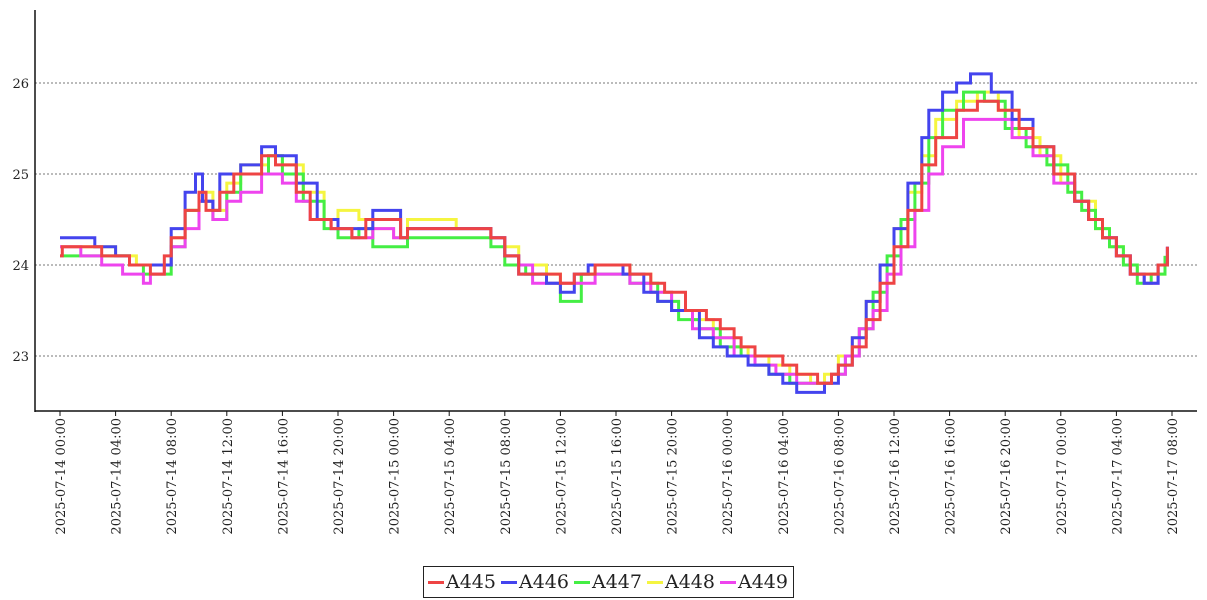 Image resolution: width=1207 pixels, height=600 pixels. Describe the element at coordinates (117, 476) in the screenshot. I see `x-tick-label: 2025-07-14 04:00` at that location.